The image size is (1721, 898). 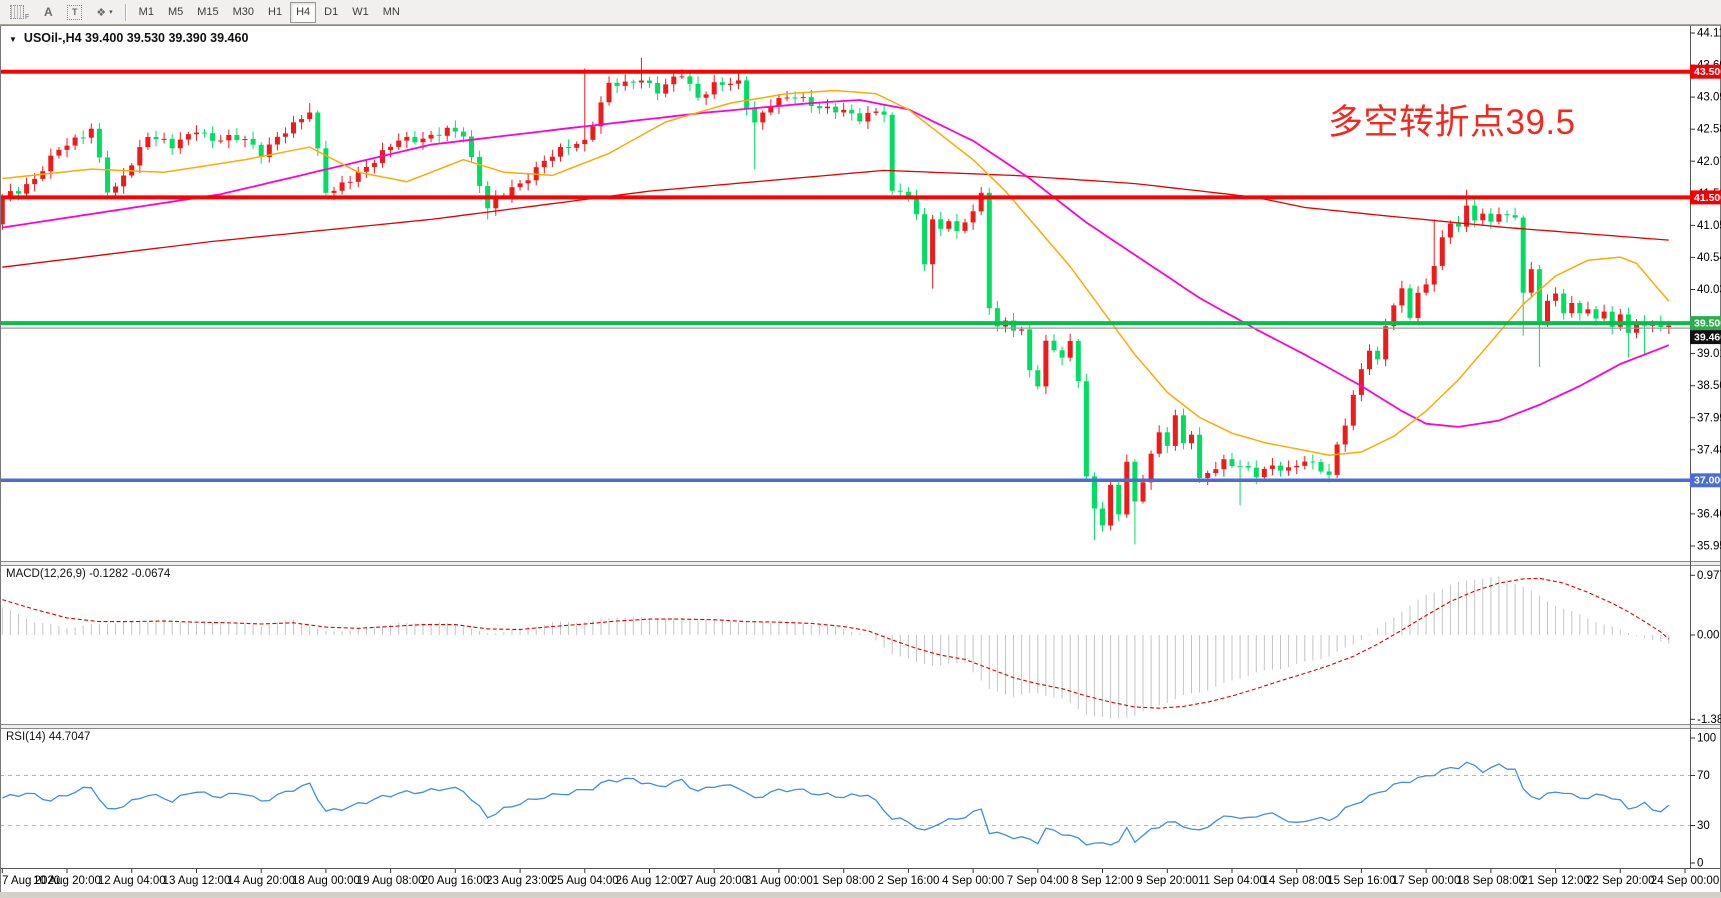 I want to click on price-badge-43.500: 43.500, so click(x=1705, y=71).